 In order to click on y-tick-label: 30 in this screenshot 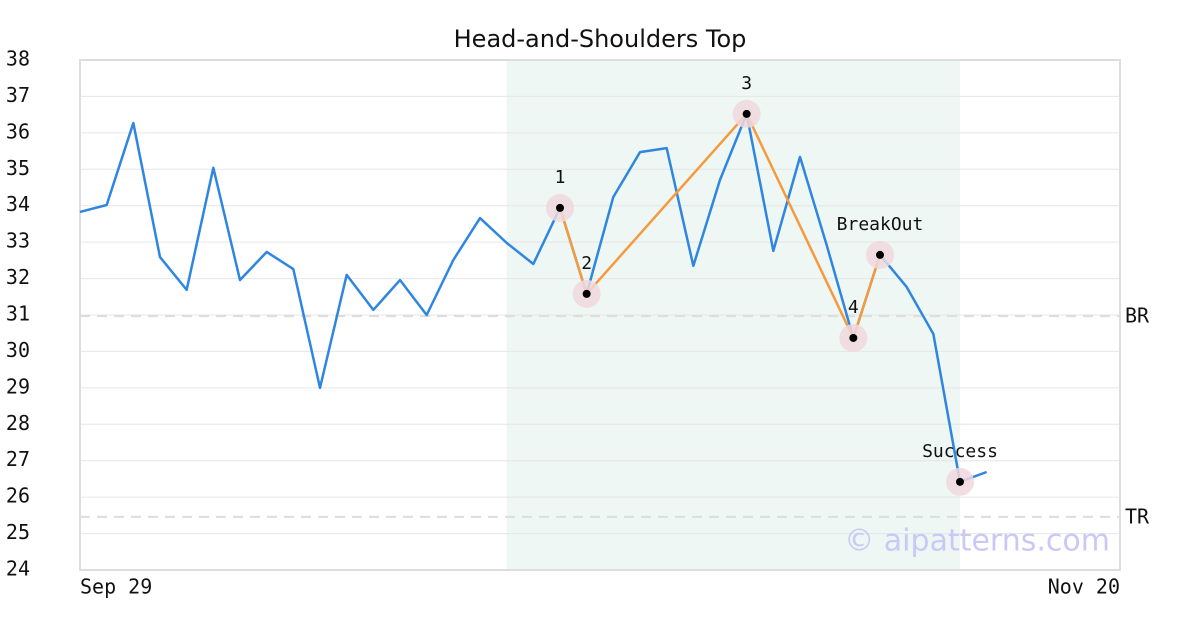, I will do `click(18, 350)`.